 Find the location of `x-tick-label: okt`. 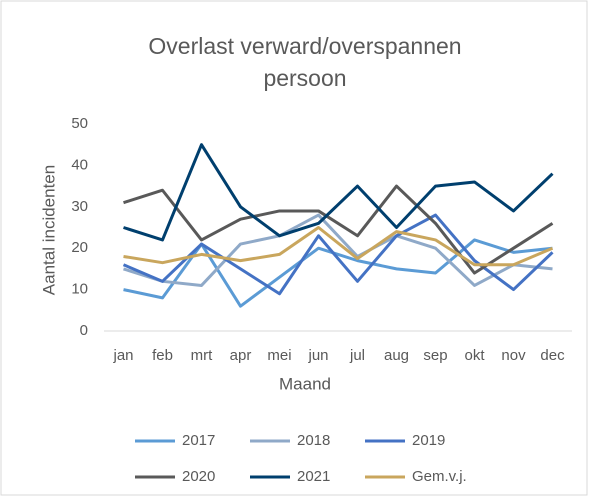

x-tick-label: okt is located at coordinates (474, 355).